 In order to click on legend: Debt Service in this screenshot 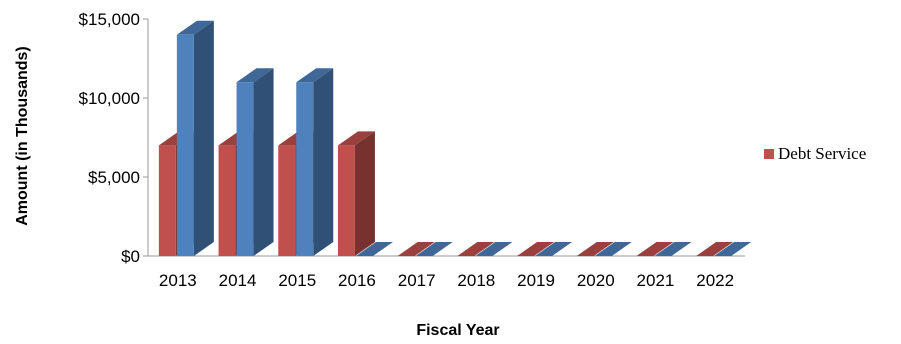, I will do `click(815, 153)`.